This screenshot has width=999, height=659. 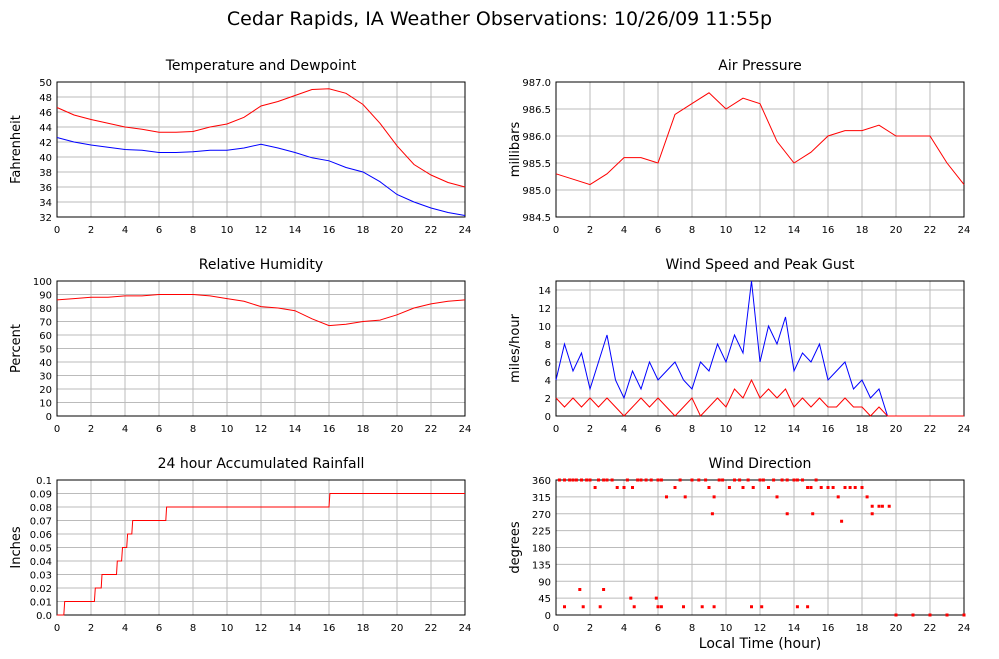 What do you see at coordinates (44, 481) in the screenshot?
I see `y-tick-label: 0.1` at bounding box center [44, 481].